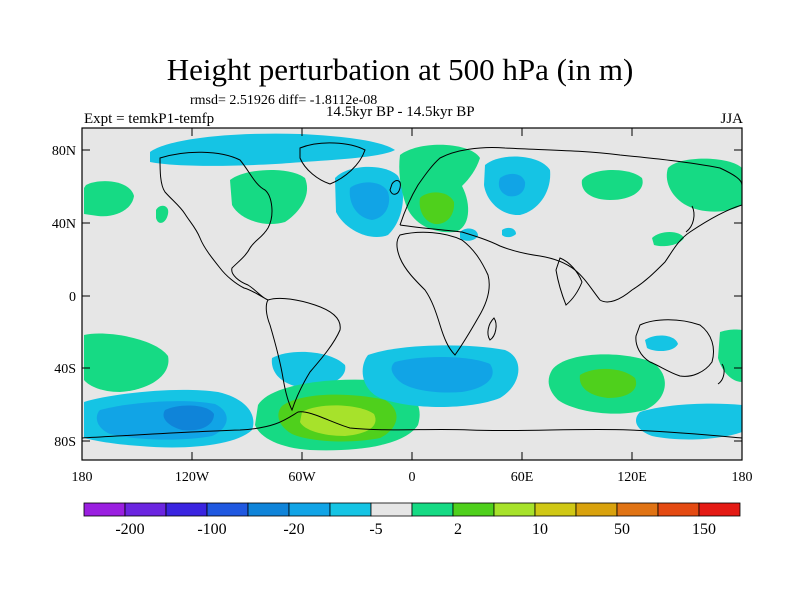 This screenshot has width=800, height=600. What do you see at coordinates (704, 185) in the screenshot?
I see `anomaly-east-asia-high` at bounding box center [704, 185].